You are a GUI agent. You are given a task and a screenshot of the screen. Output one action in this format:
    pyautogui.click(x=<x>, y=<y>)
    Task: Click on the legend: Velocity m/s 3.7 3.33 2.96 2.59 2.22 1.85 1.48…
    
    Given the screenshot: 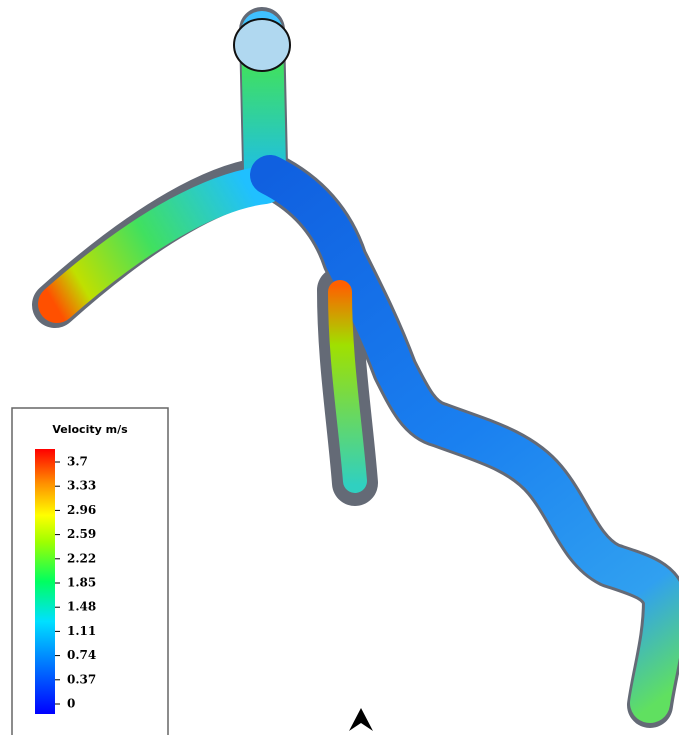 What is the action you would take?
    pyautogui.click(x=90, y=571)
    